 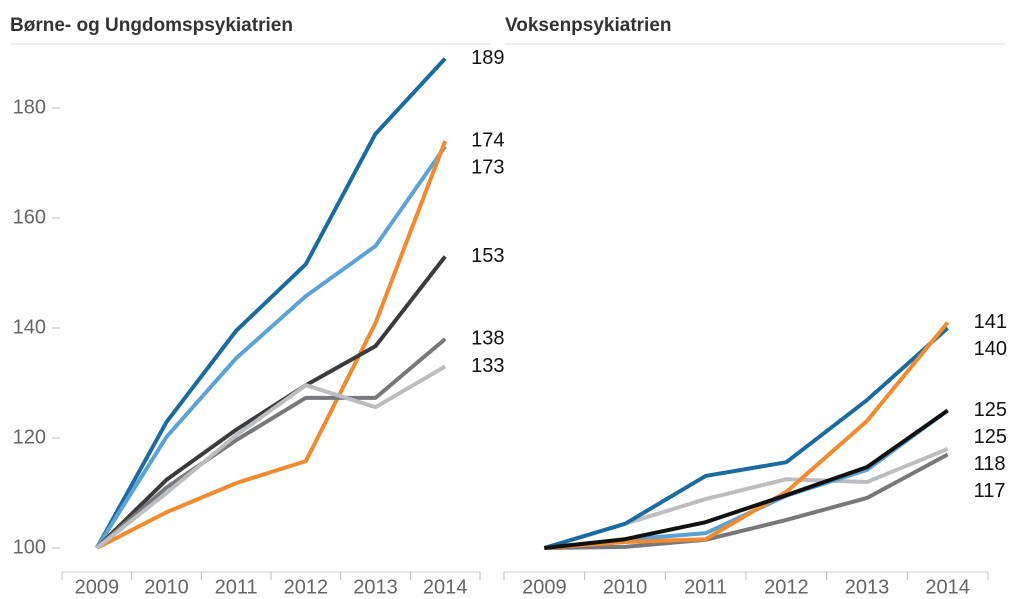 What do you see at coordinates (29, 437) in the screenshot?
I see `y-tick-label: 120` at bounding box center [29, 437].